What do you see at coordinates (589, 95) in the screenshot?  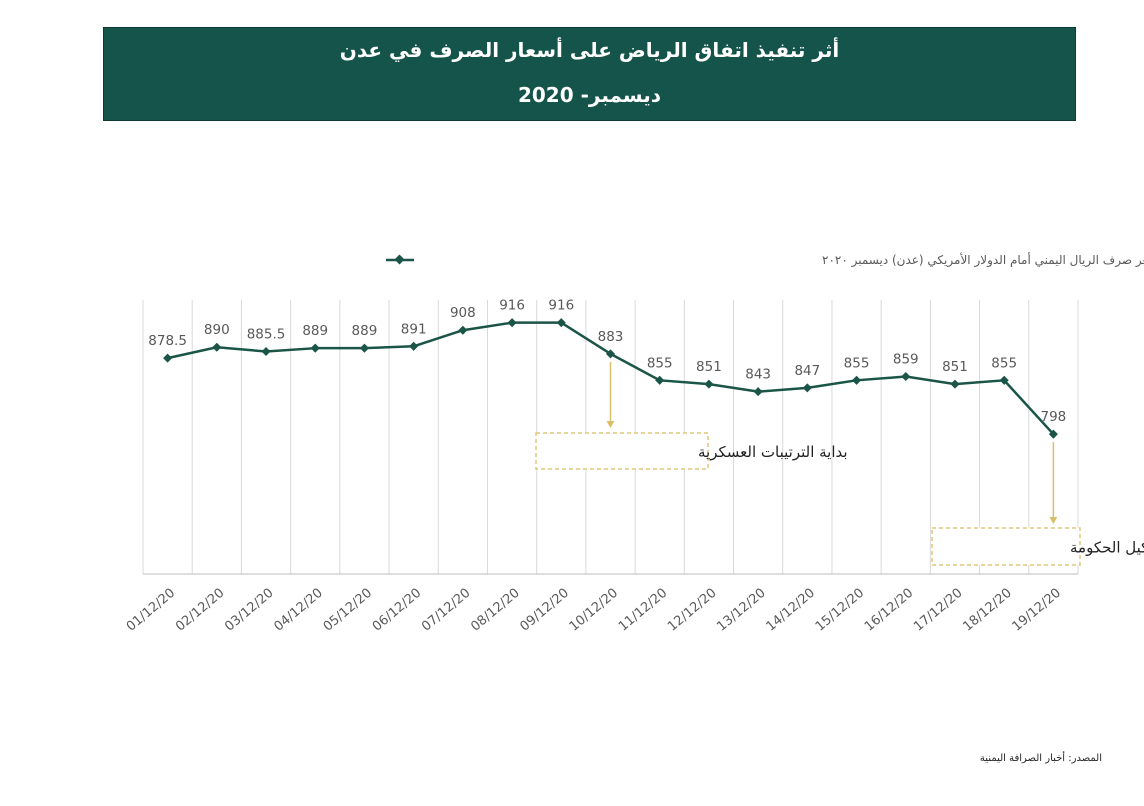 I see `chart-subtitle: ديسمبر- 2020` at bounding box center [589, 95].